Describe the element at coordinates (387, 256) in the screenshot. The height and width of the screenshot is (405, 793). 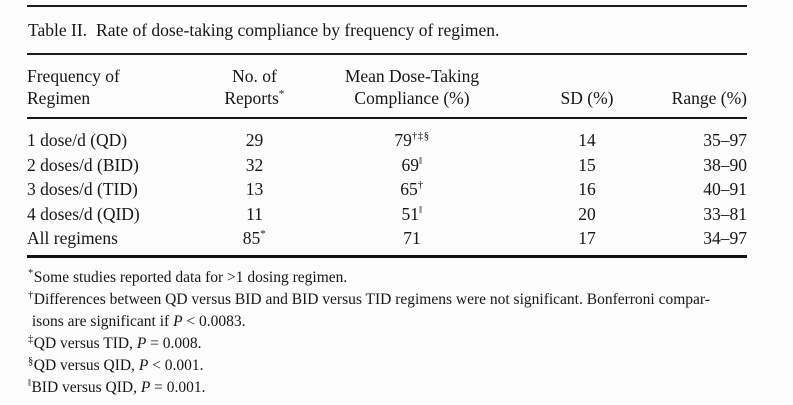
I see `bottom-rule` at that location.